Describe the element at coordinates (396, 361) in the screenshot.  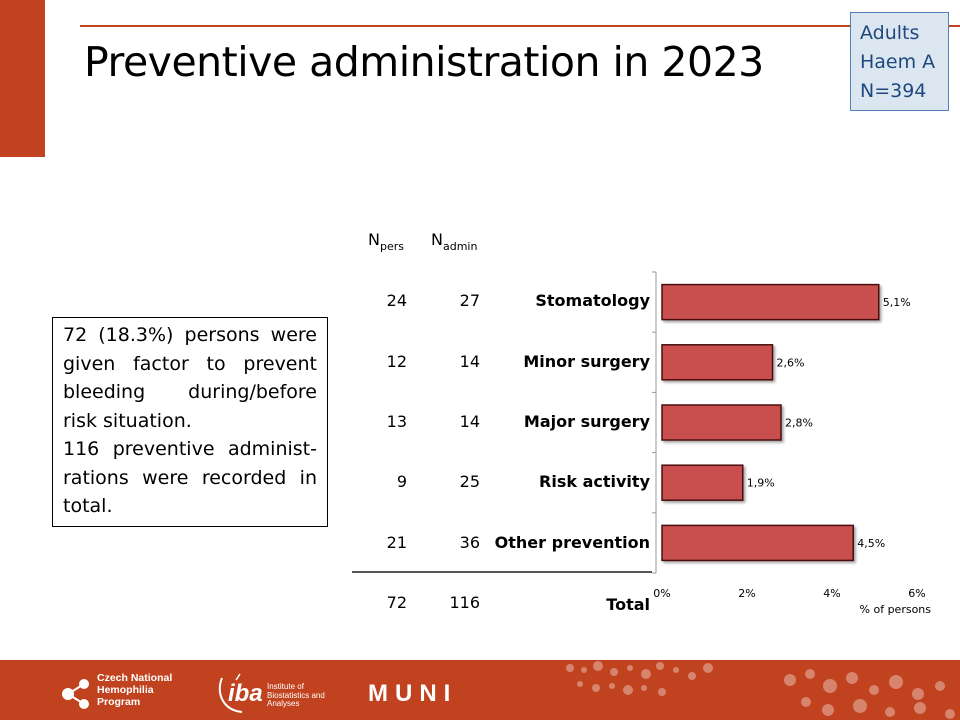
I see `row-n-pers: 12` at that location.